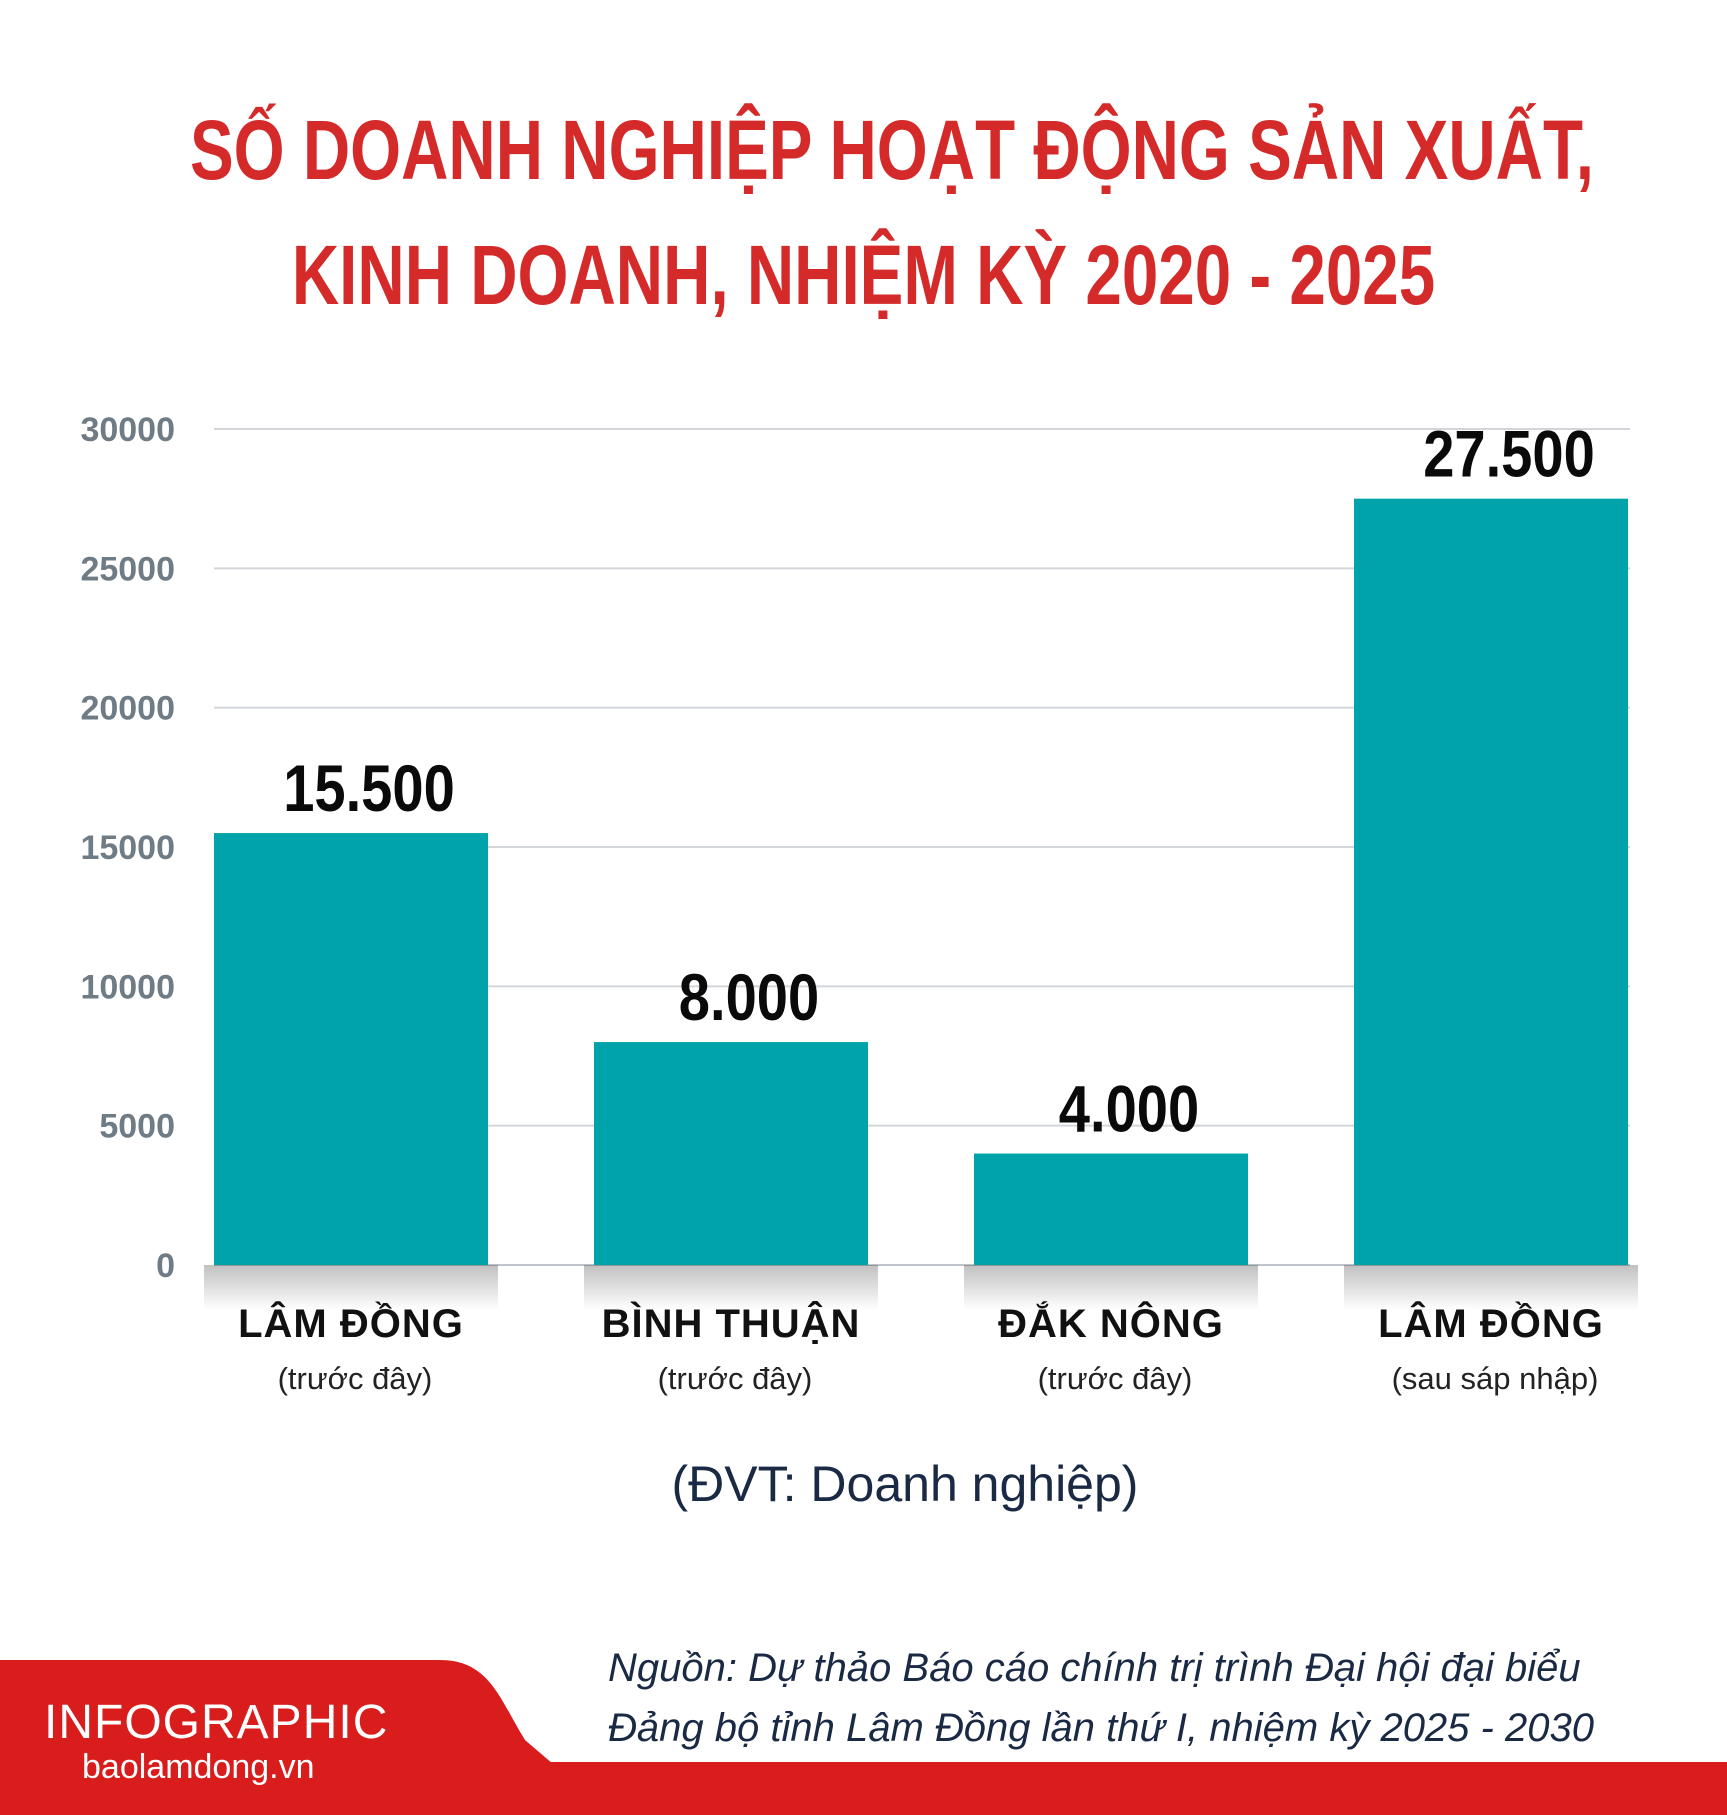 The width and height of the screenshot is (1727, 1815). What do you see at coordinates (863, 1788) in the screenshot?
I see `footer-bar` at bounding box center [863, 1788].